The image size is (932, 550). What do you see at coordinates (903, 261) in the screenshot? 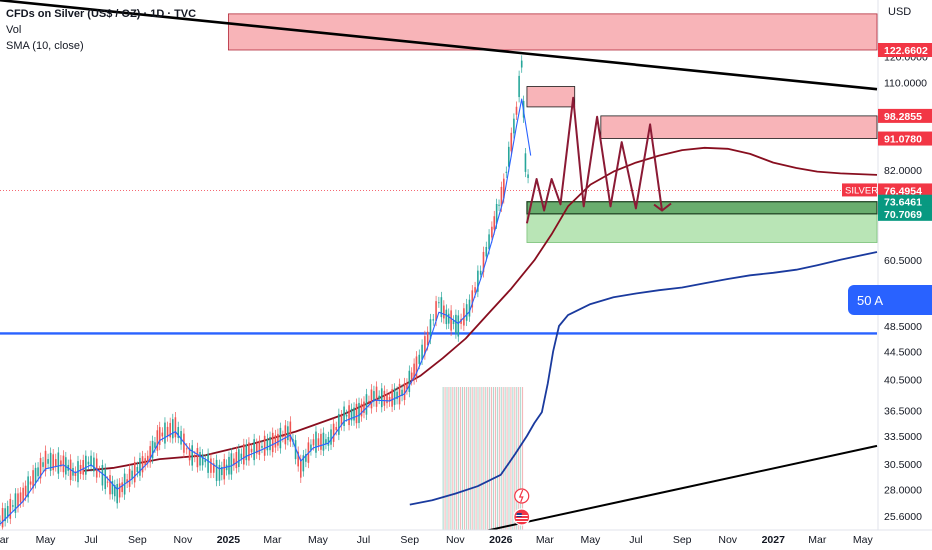
I see `y-tick-label: 60.5000` at bounding box center [903, 261].